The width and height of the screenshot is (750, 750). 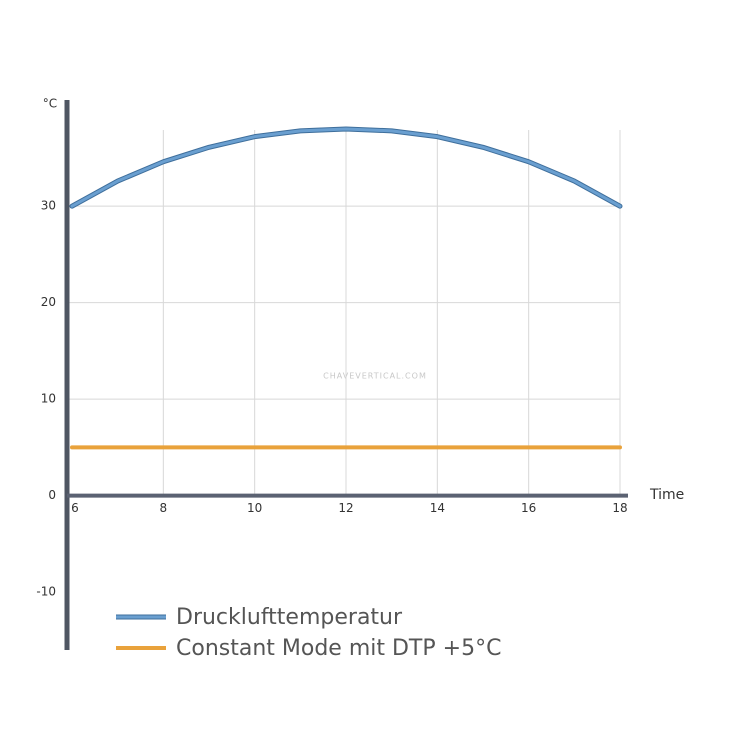 What do you see at coordinates (346, 167) in the screenshot?
I see `series-line` at bounding box center [346, 167].